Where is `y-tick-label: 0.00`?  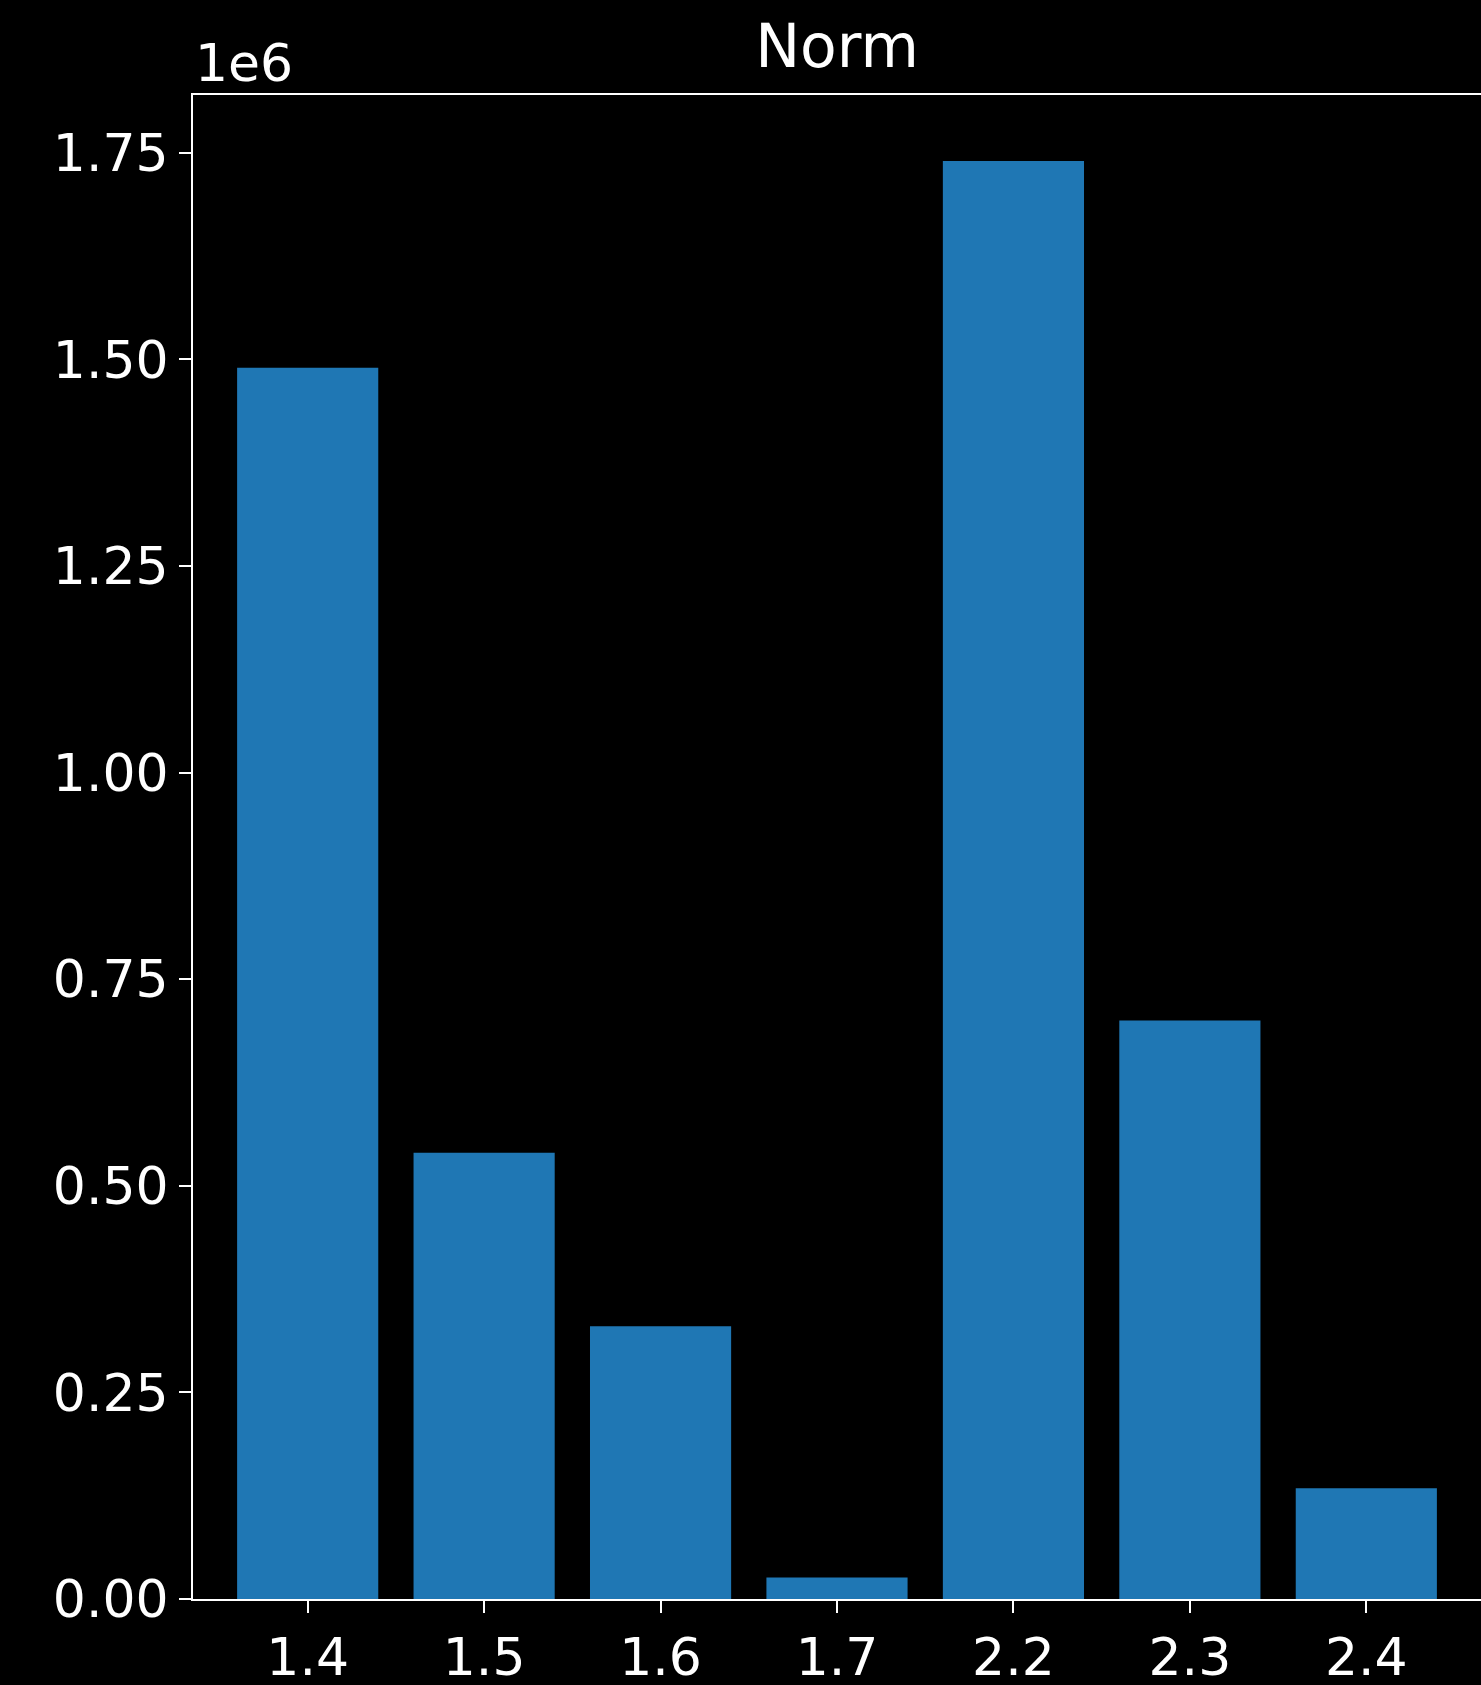
y-tick-label: 0.00 is located at coordinates (110, 1599).